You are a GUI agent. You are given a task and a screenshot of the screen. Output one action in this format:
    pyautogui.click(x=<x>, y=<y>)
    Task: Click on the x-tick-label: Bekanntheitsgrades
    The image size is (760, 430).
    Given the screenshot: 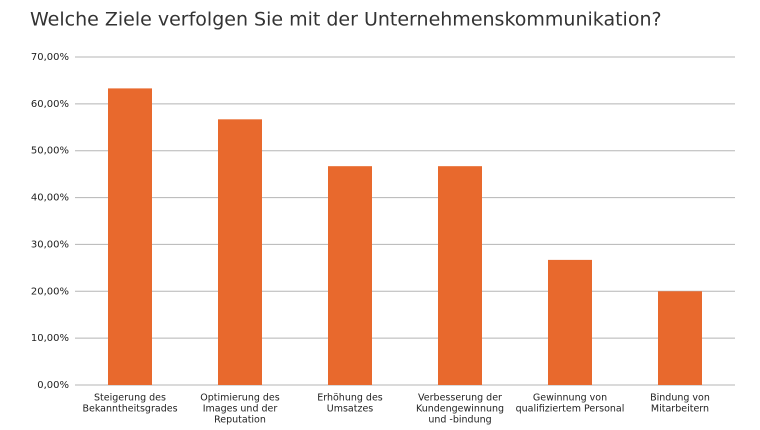 What is the action you would take?
    pyautogui.click(x=129, y=409)
    